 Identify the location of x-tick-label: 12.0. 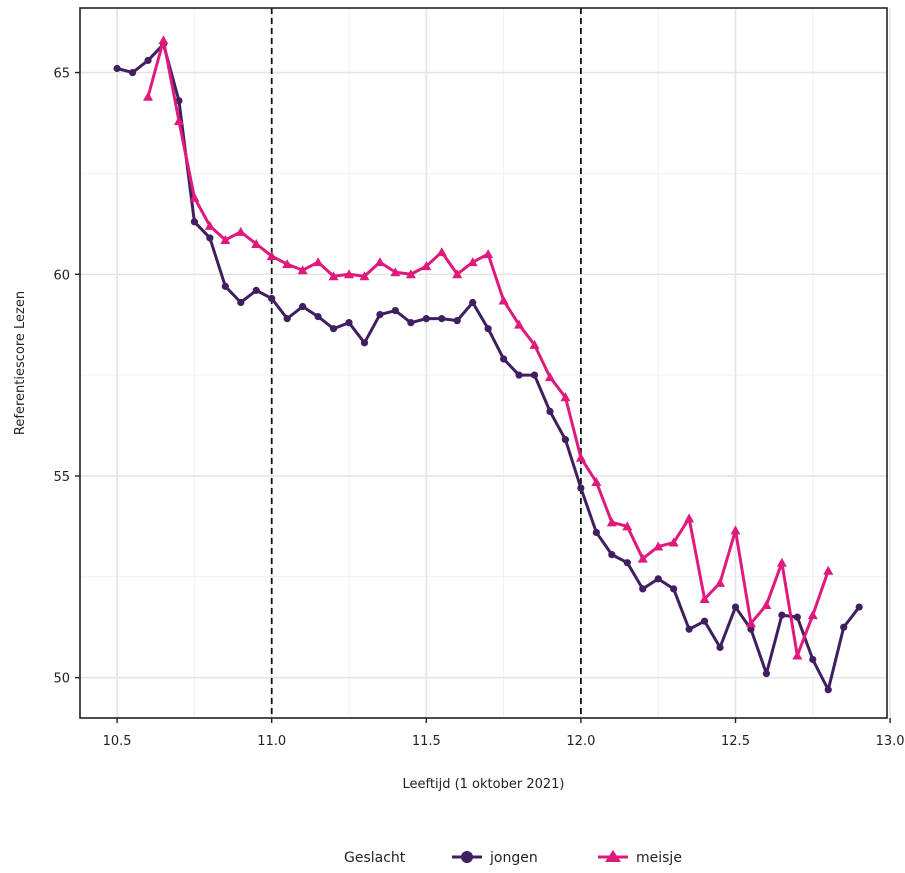
(580, 741).